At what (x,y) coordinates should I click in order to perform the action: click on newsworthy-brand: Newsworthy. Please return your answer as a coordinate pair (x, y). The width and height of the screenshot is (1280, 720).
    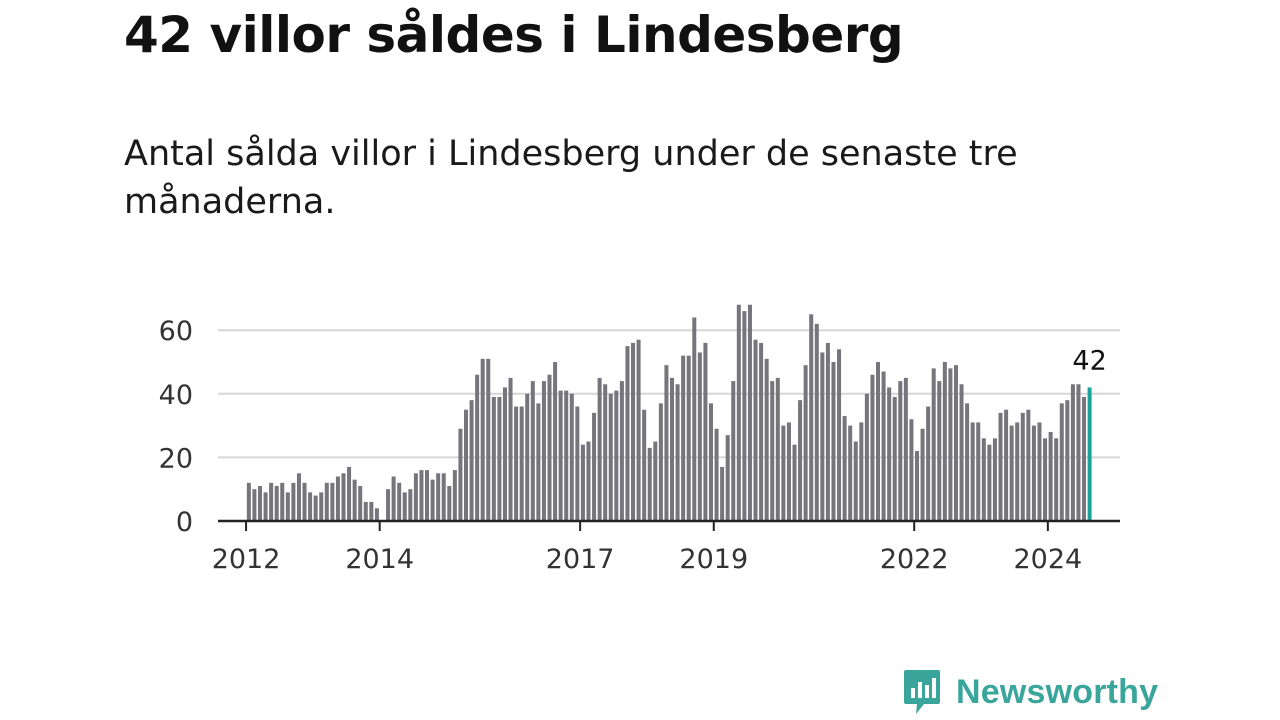
    Looking at the image, I should click on (1030, 692).